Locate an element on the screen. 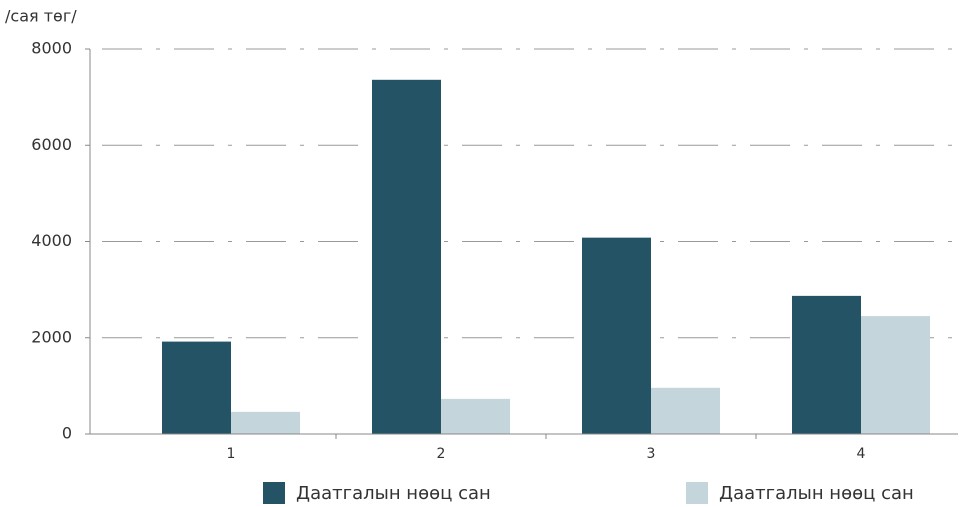  y-tick-label: 8000 is located at coordinates (51, 48).